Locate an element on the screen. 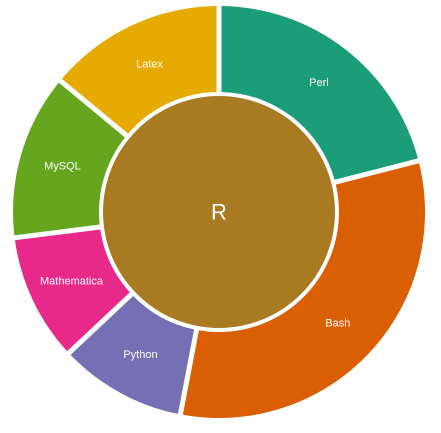 The height and width of the screenshot is (433, 441). slice-latex is located at coordinates (139, 70).